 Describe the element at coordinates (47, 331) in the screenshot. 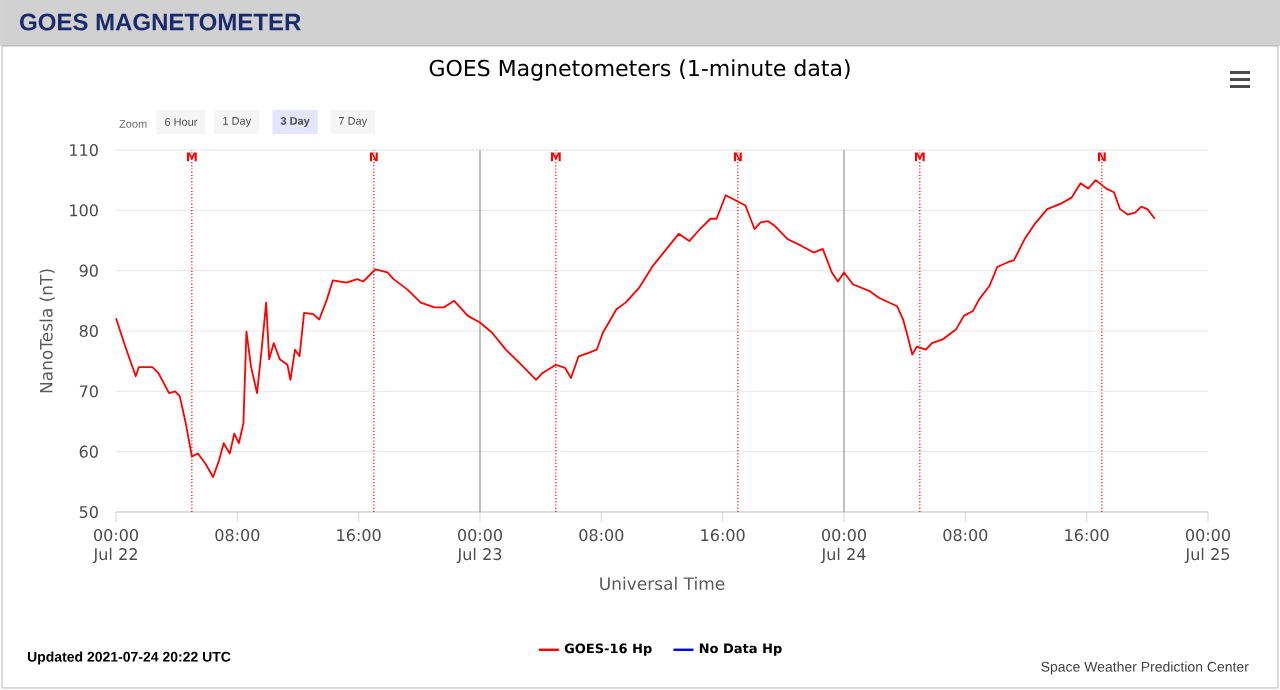

I see `y-axis-title: NanoTesla (nT)` at that location.